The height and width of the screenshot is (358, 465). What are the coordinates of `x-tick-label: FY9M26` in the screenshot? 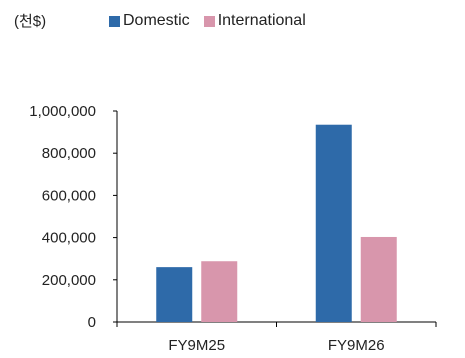 It's located at (356, 345).